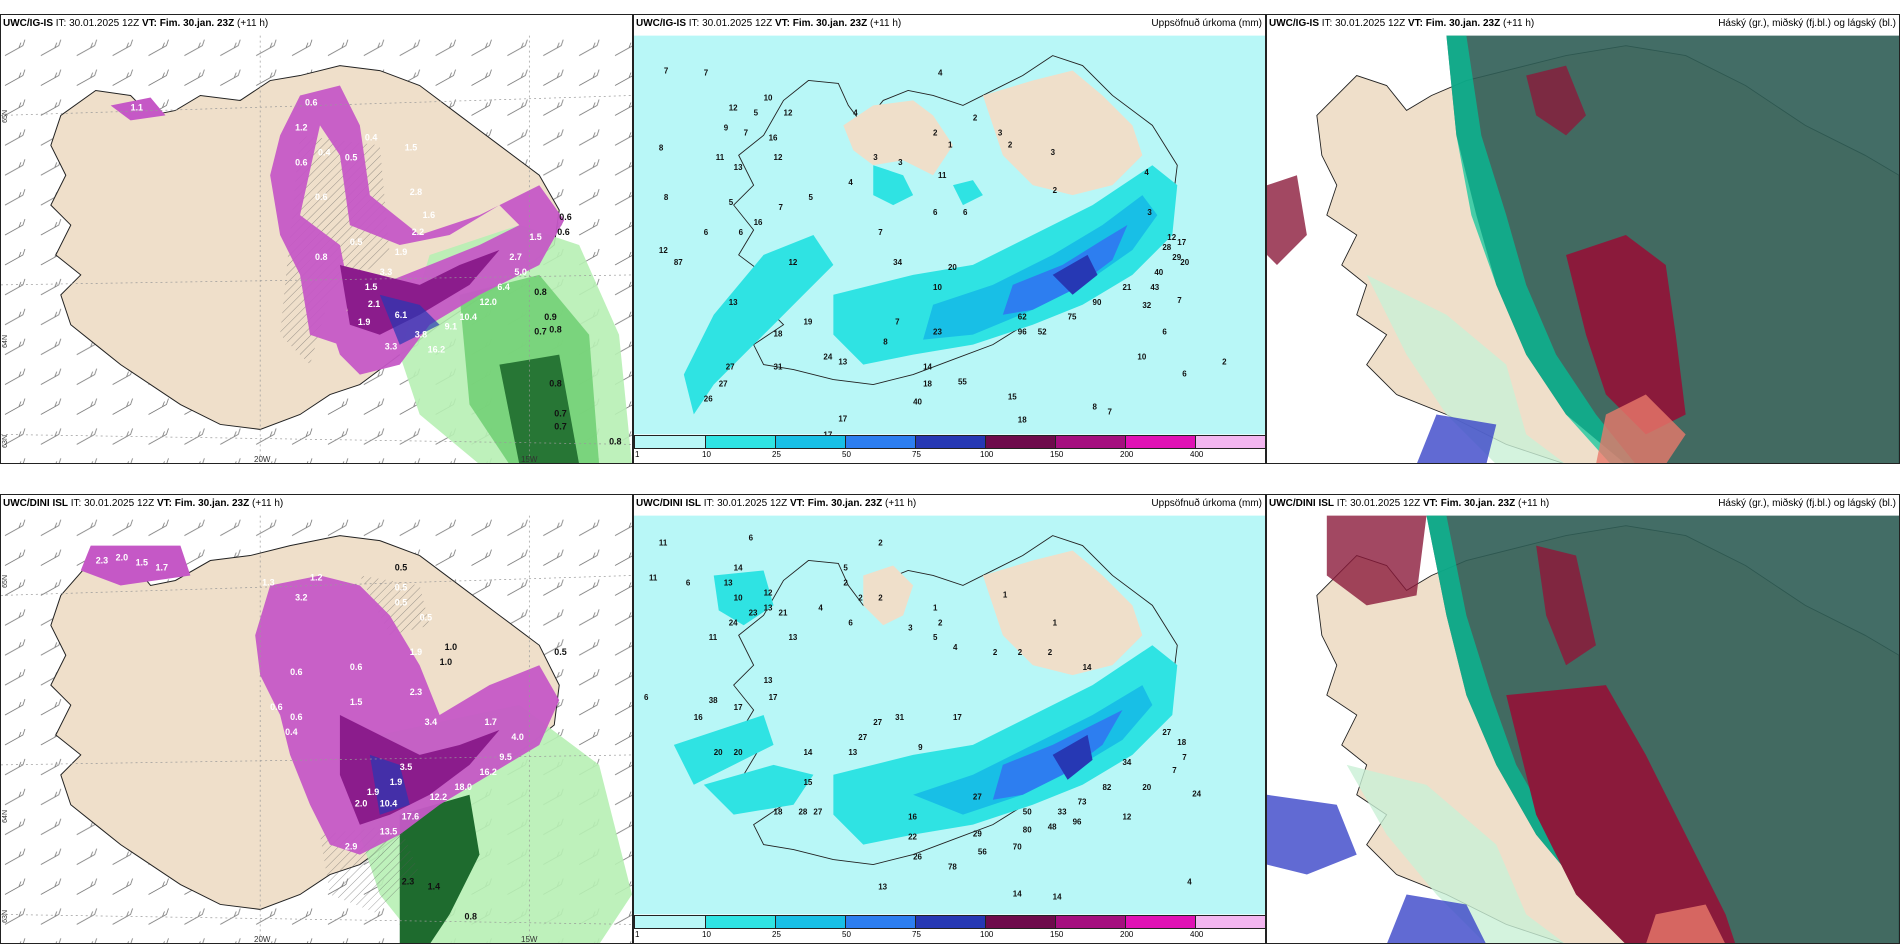  Describe the element at coordinates (1082, 802) in the screenshot. I see `precip-value: 73` at that location.